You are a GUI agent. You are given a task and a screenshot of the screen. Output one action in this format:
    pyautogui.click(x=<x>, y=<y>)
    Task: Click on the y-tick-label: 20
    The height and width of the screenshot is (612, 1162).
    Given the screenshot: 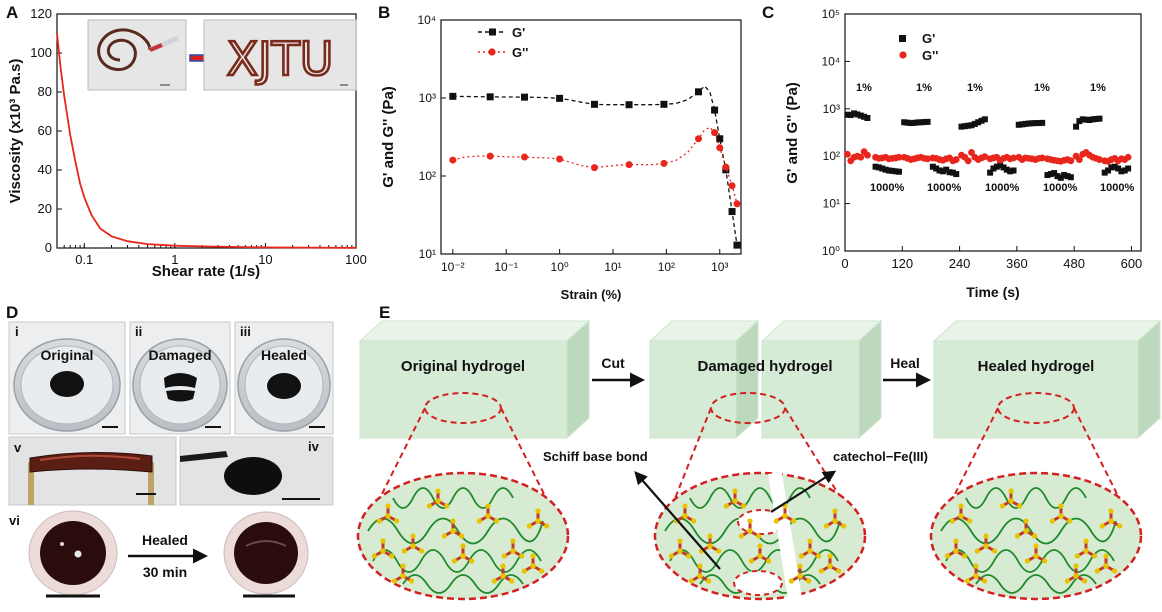 What is the action you would take?
    pyautogui.click(x=45, y=208)
    